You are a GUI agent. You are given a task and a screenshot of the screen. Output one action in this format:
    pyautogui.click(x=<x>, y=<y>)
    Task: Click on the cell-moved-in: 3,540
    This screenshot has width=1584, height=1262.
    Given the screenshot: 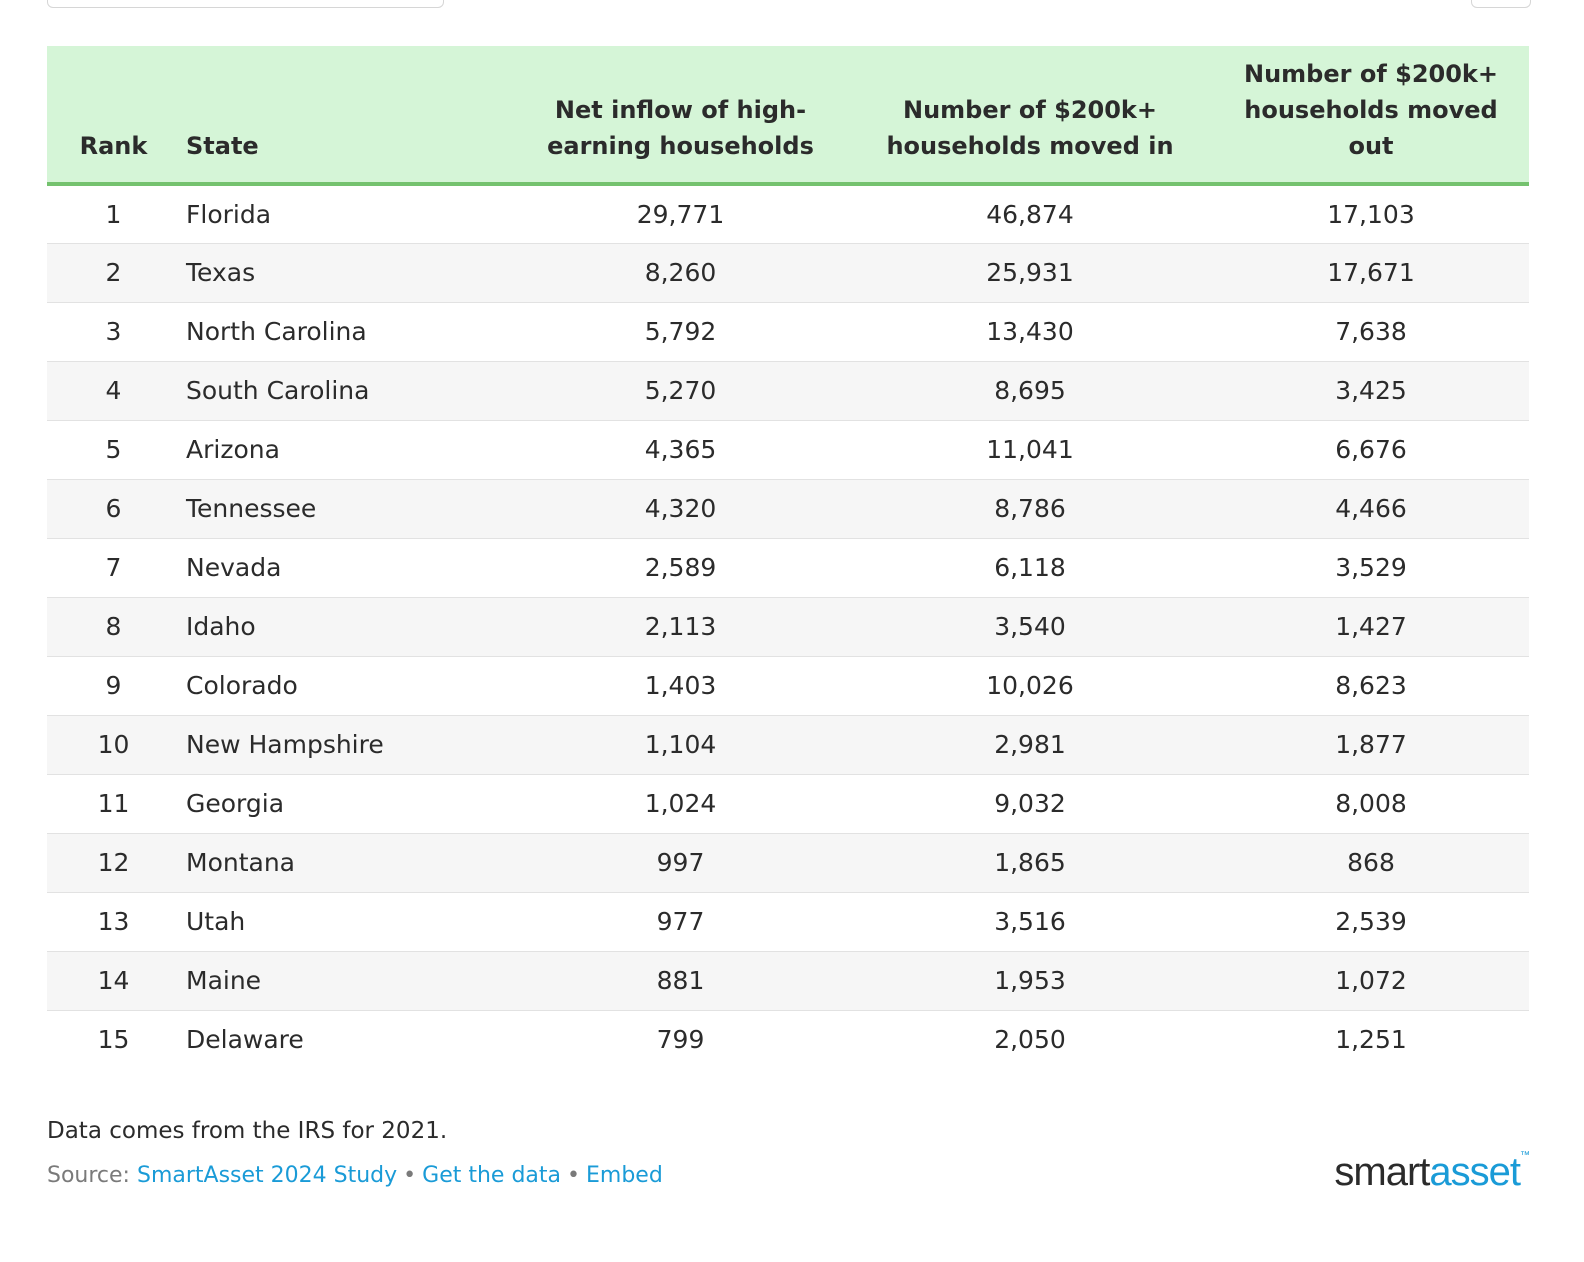 What is the action you would take?
    pyautogui.click(x=1030, y=627)
    